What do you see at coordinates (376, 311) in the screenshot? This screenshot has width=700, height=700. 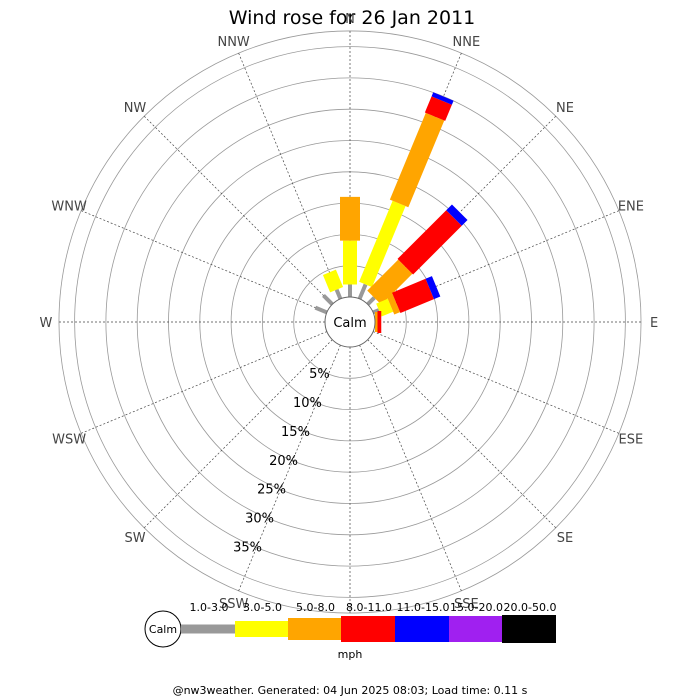 I see `bar-ene-1.0-3.0` at bounding box center [376, 311].